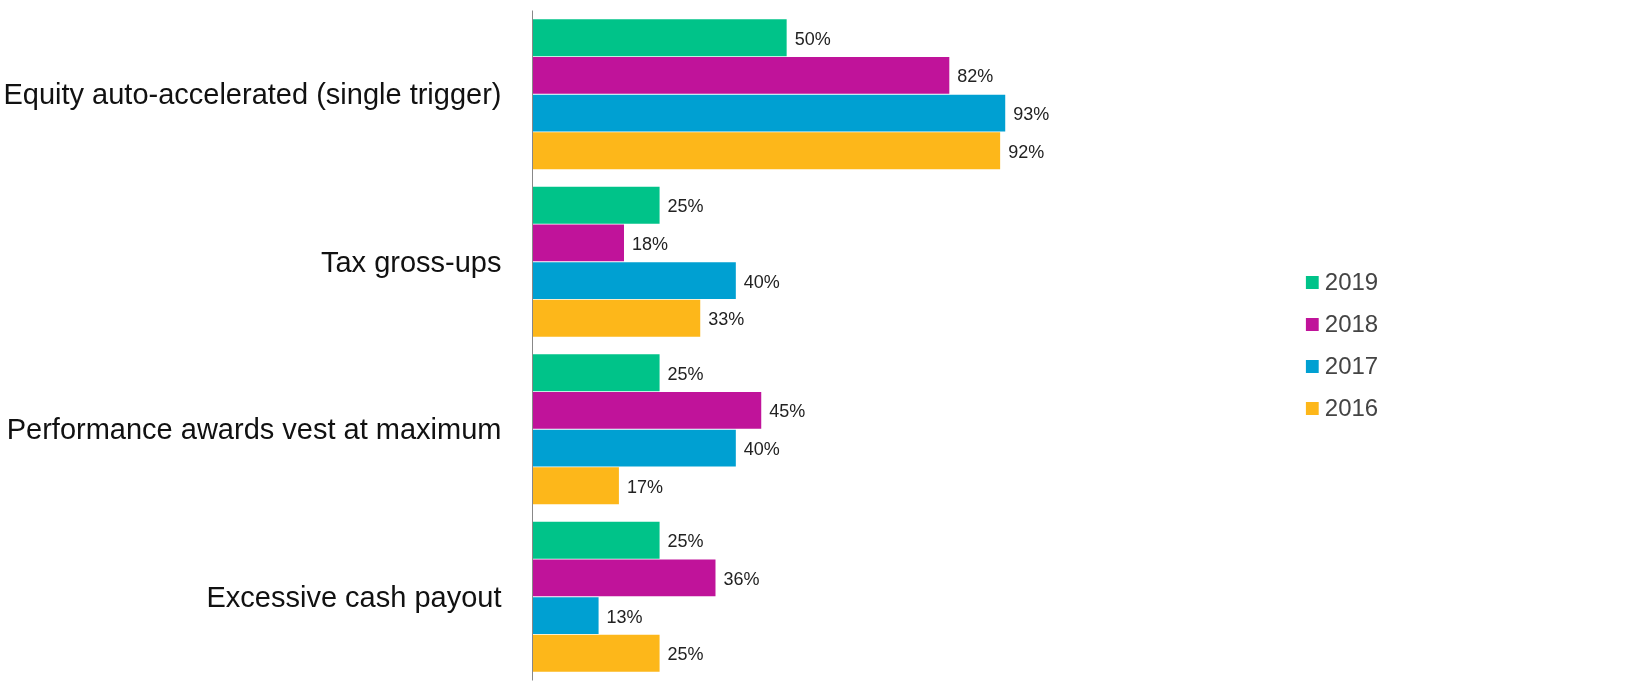  I want to click on y-tick-label: Excessive cash payout, so click(354, 596).